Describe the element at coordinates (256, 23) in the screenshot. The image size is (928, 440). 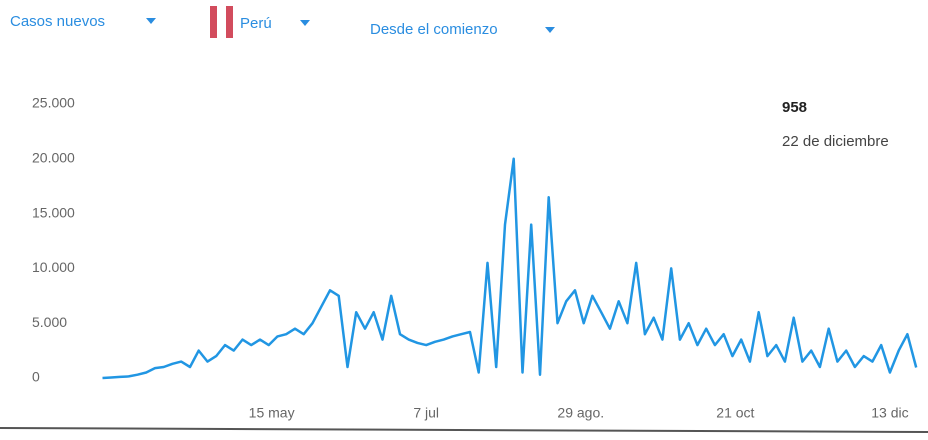
I see `country-label: Perú` at that location.